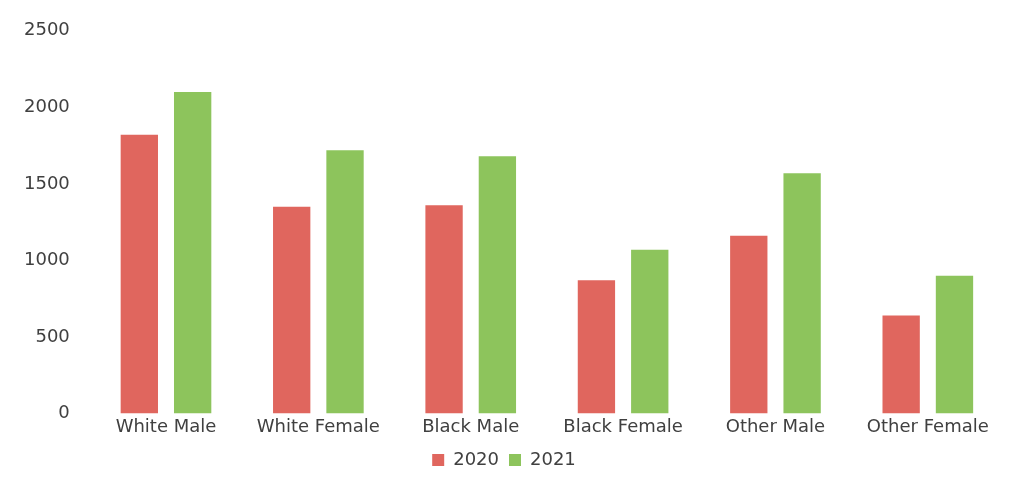 The height and width of the screenshot is (483, 1014). What do you see at coordinates (775, 425) in the screenshot?
I see `x-tick-label: Other Male` at bounding box center [775, 425].